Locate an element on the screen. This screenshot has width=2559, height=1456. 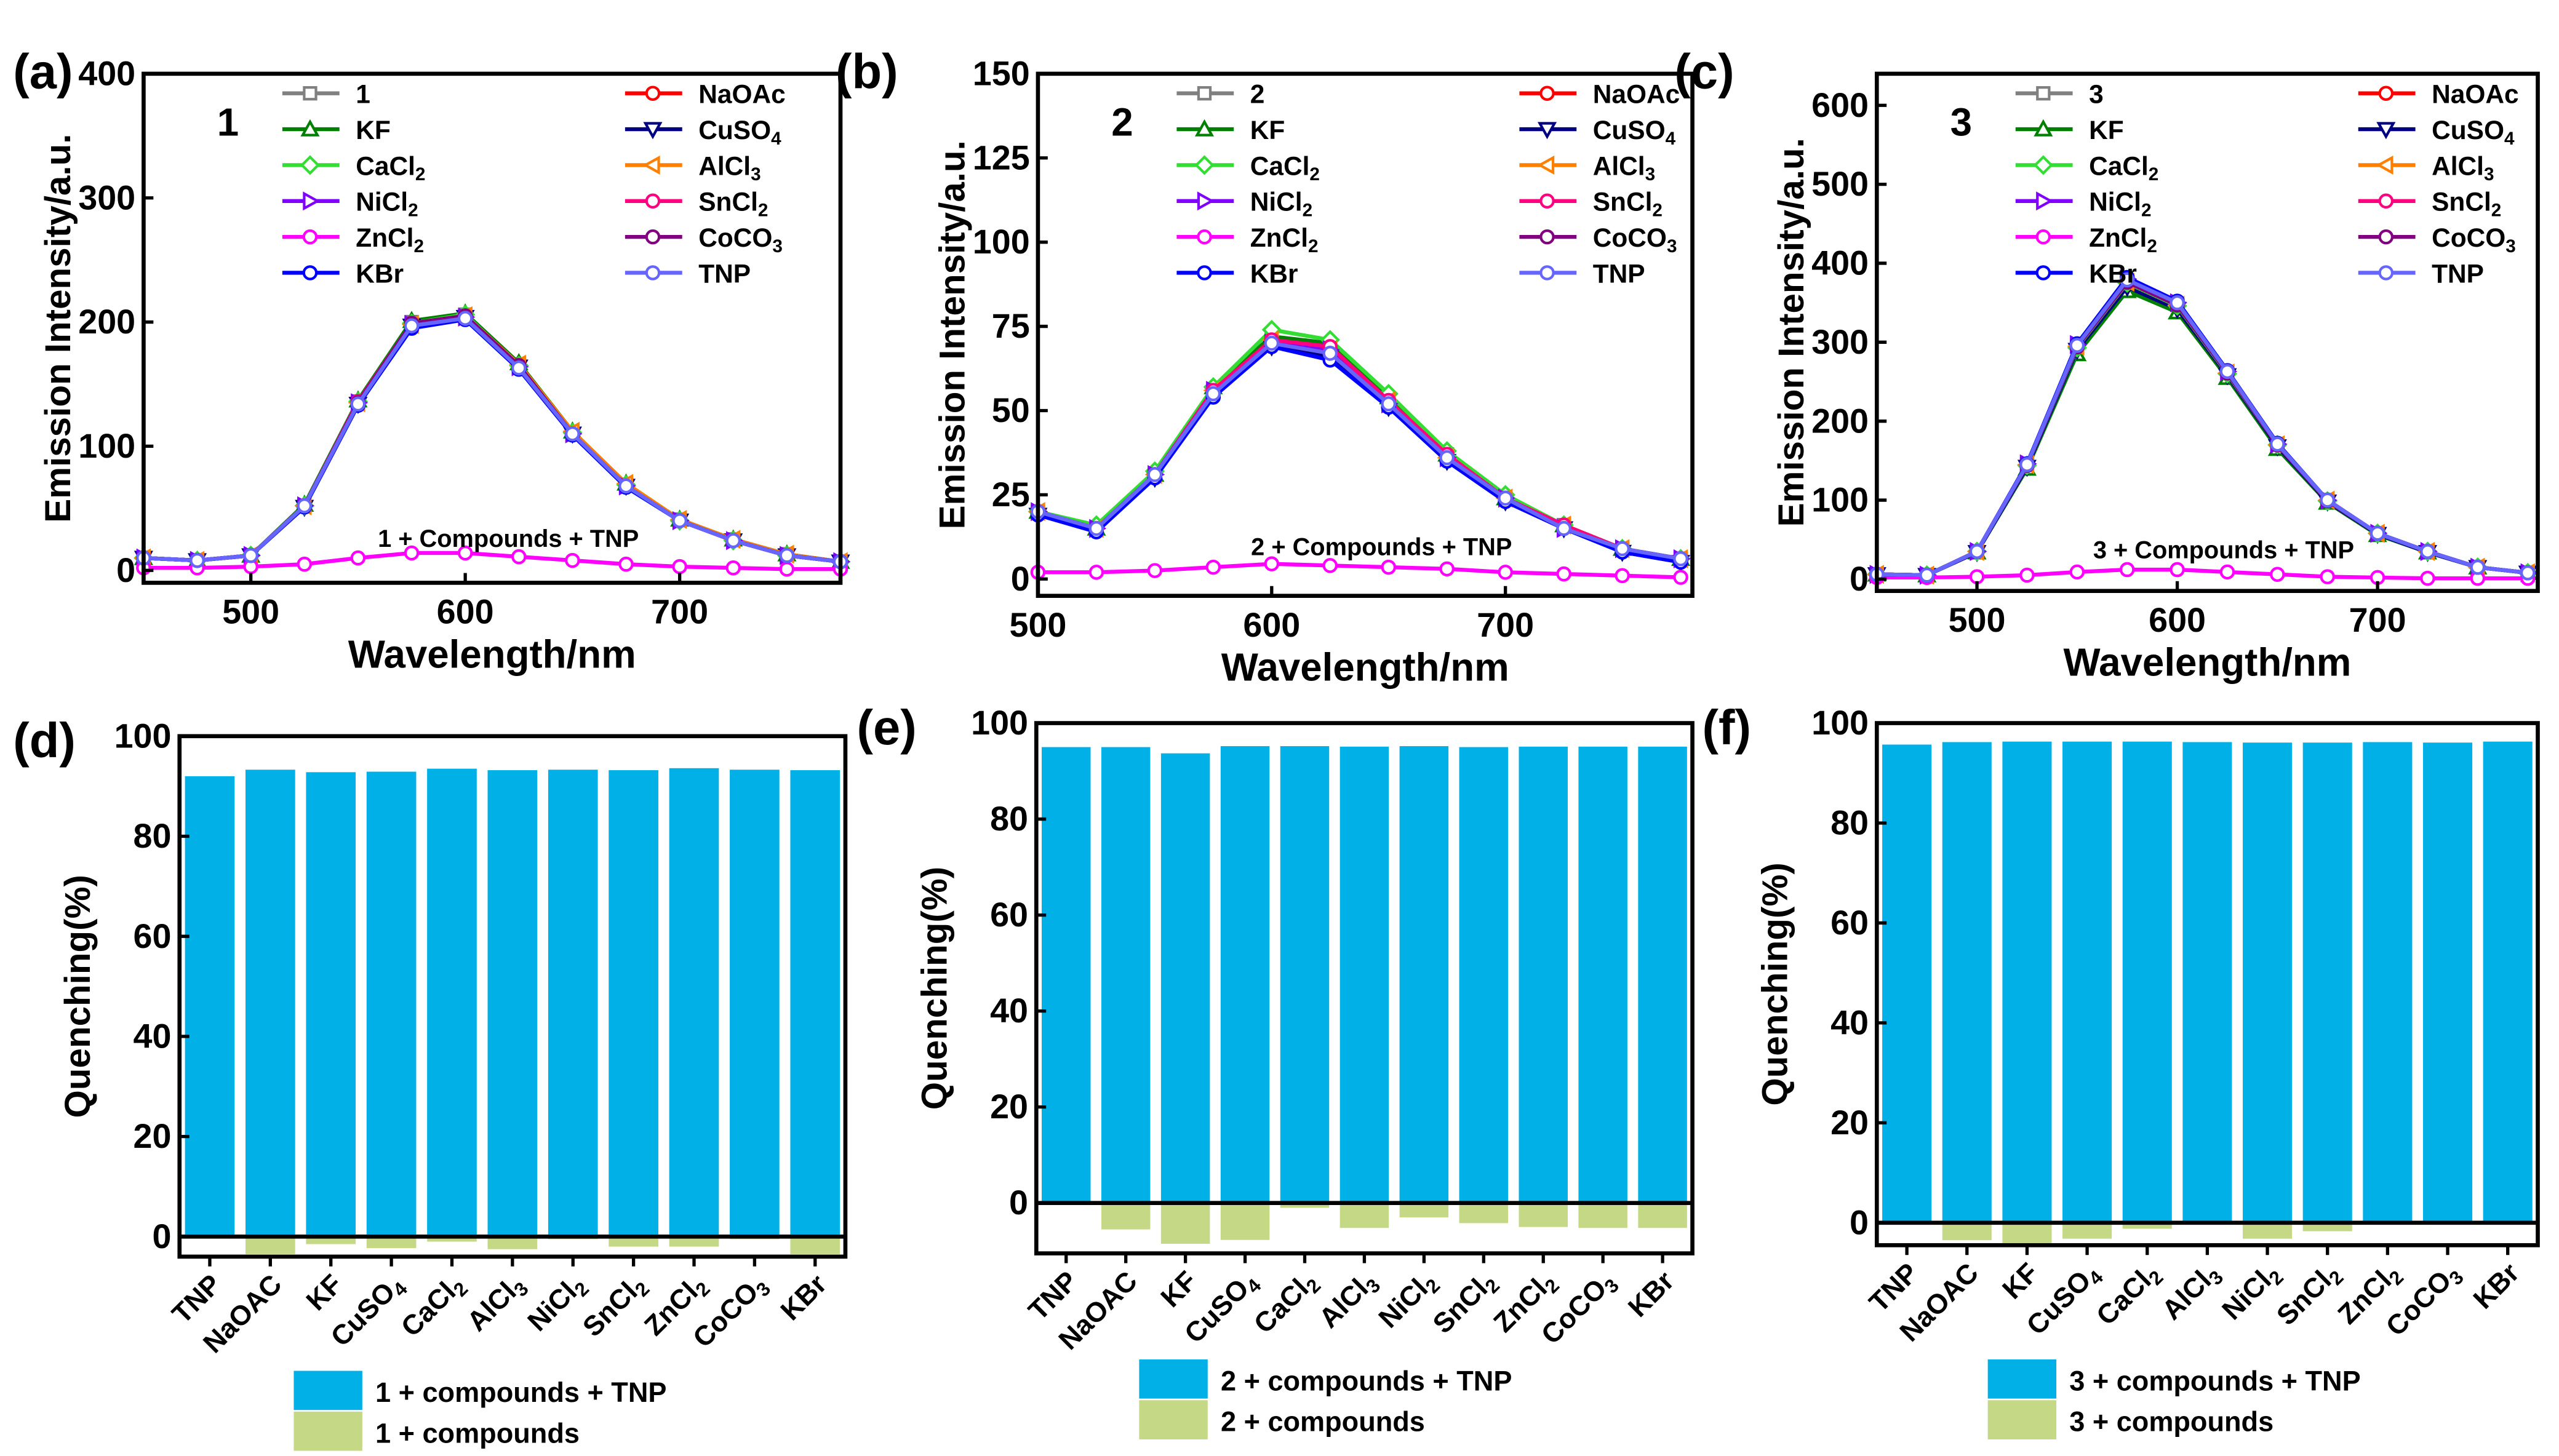
y-tick-label: 50 is located at coordinates (1011, 410).